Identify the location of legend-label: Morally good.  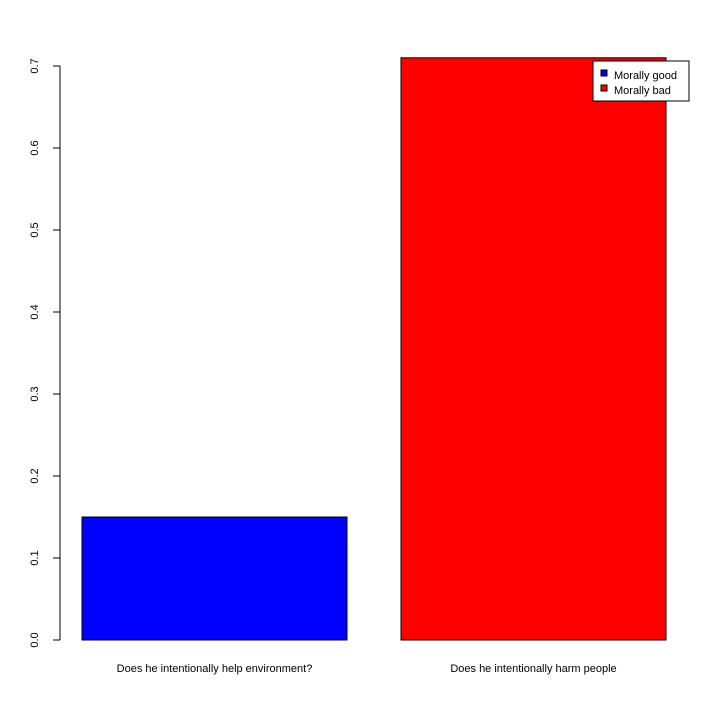
(645, 76).